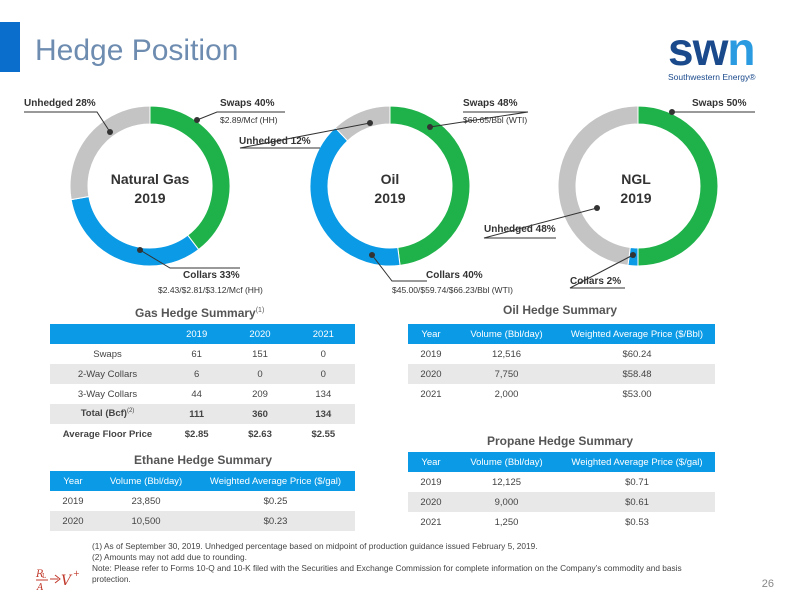 This screenshot has height=600, width=800. I want to click on ngl-swaps-label: Swaps 50%, so click(719, 103).